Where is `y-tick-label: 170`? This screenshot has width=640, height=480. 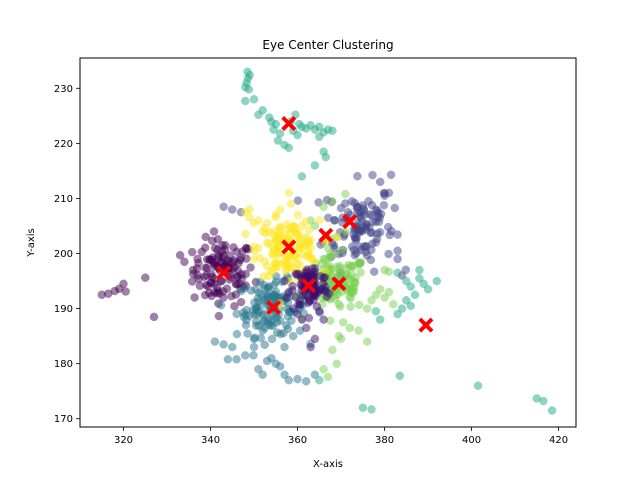
y-tick-label: 170 is located at coordinates (63, 419).